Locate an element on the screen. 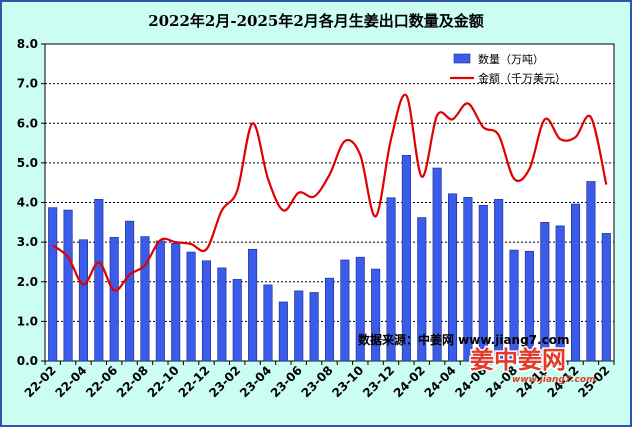 The width and height of the screenshot is (632, 427). legend-label-quantity: 数量（万吨） is located at coordinates (511, 59).